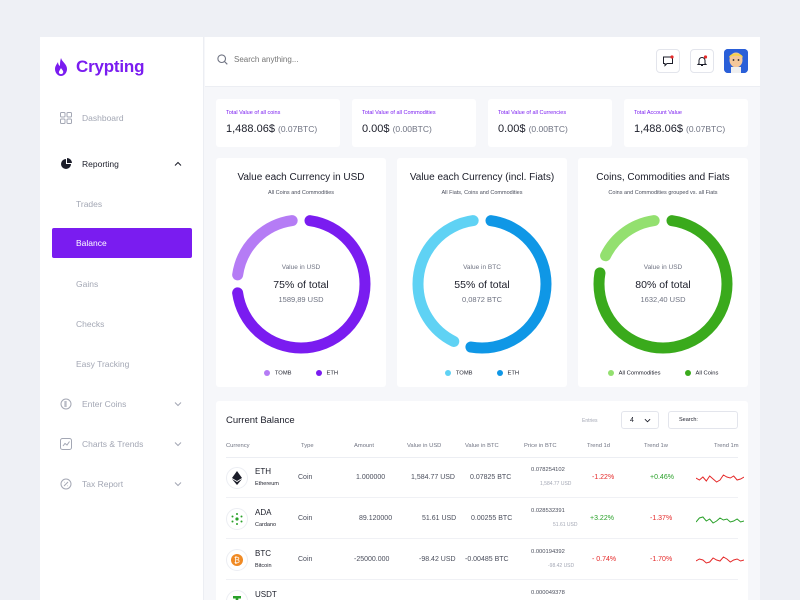 Image resolution: width=800 pixels, height=600 pixels. I want to click on sidebar-item-dashboard: Dashboard, so click(125, 118).